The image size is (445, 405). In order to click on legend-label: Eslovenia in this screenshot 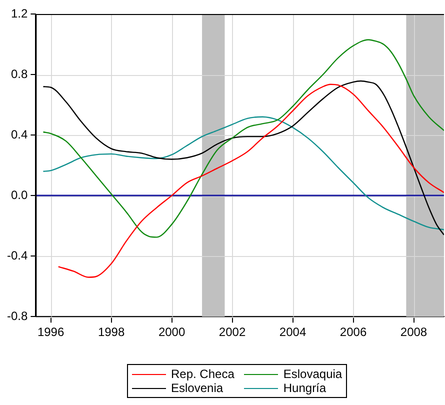, I will do `click(197, 388)`.